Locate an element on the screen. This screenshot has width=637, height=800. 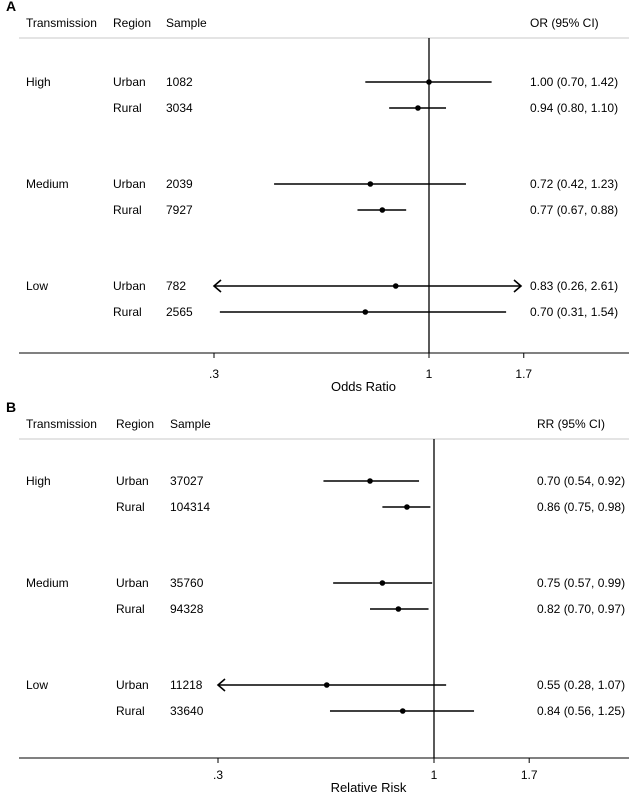
estimate-label: 0.94 (0.80, 1.10) is located at coordinates (574, 108).